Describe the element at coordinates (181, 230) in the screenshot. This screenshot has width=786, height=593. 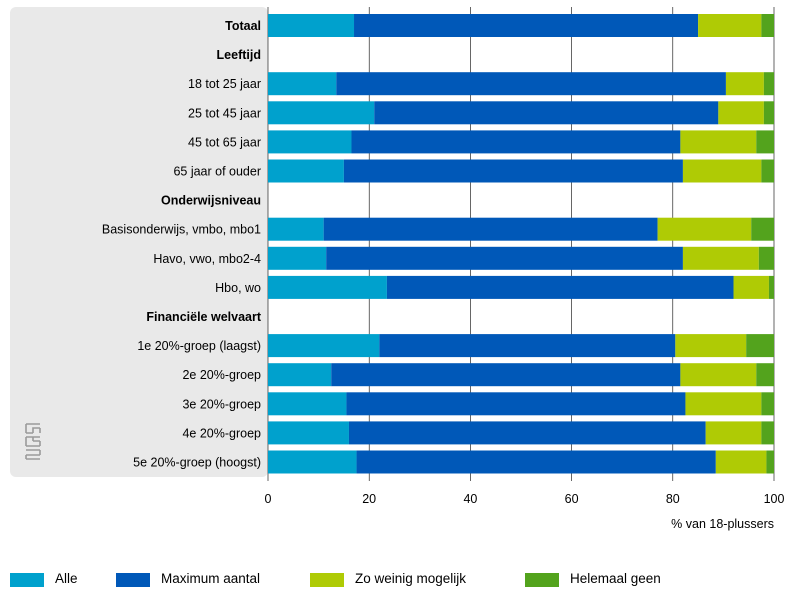
I see `category-label: Basisonderwijs, vmbo, mbo1` at that location.